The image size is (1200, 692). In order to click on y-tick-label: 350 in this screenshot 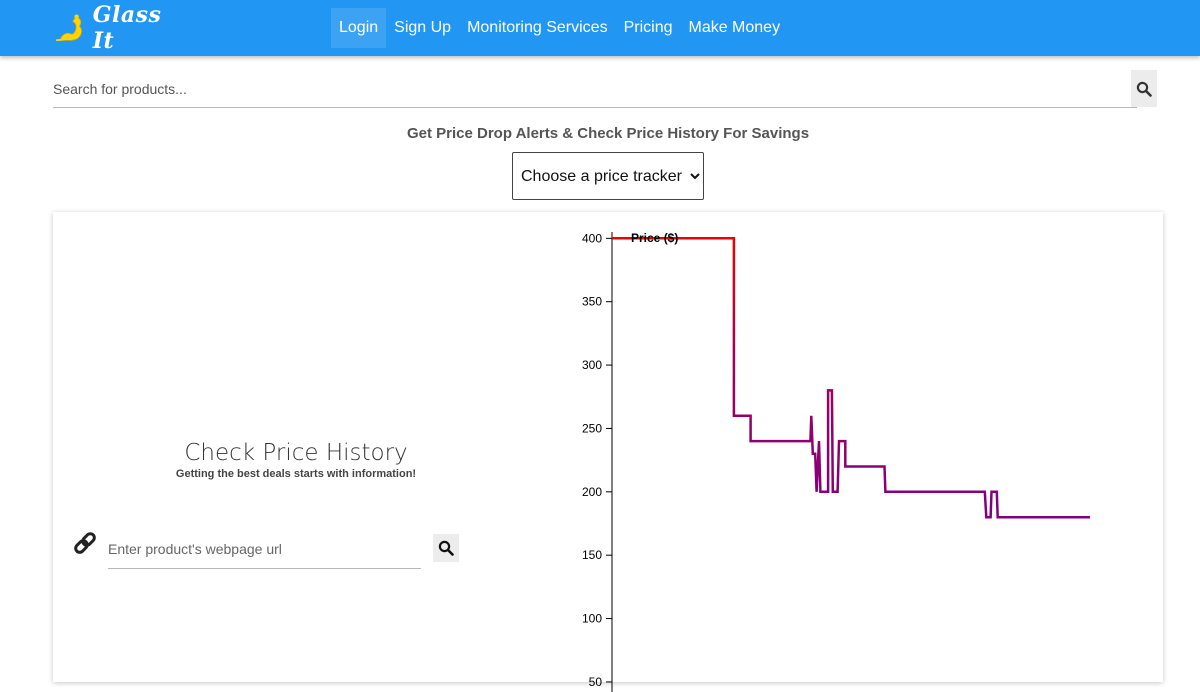, I will do `click(592, 302)`.